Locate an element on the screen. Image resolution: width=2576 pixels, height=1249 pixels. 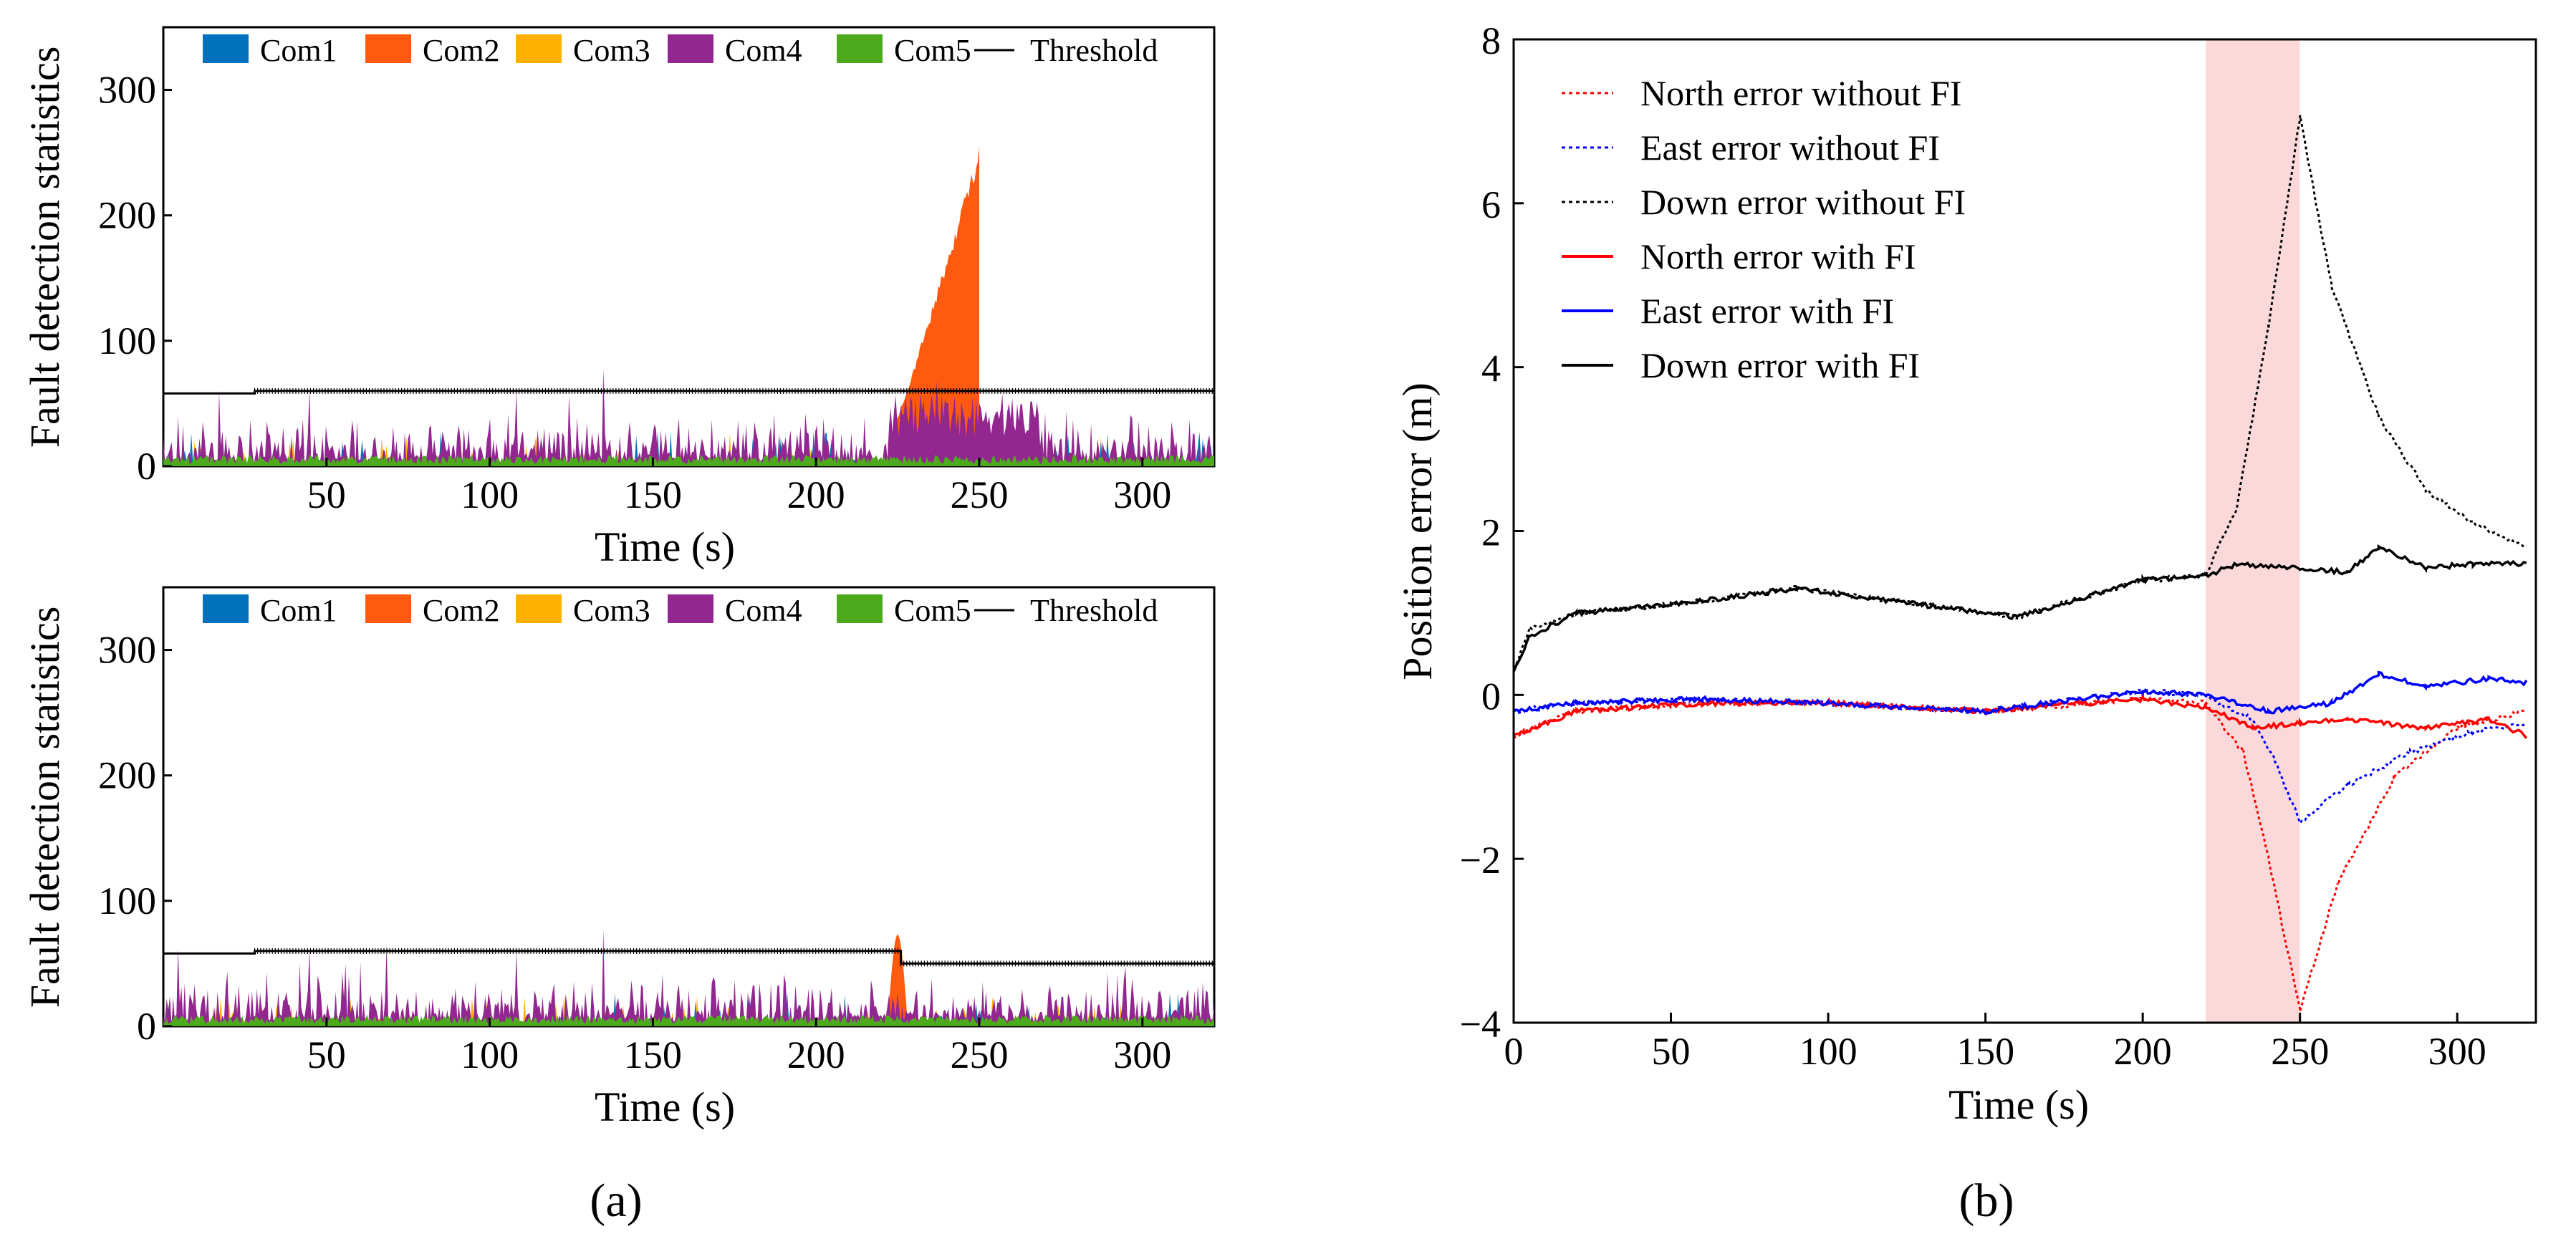
legend-label: East error with FI is located at coordinates (1767, 311).